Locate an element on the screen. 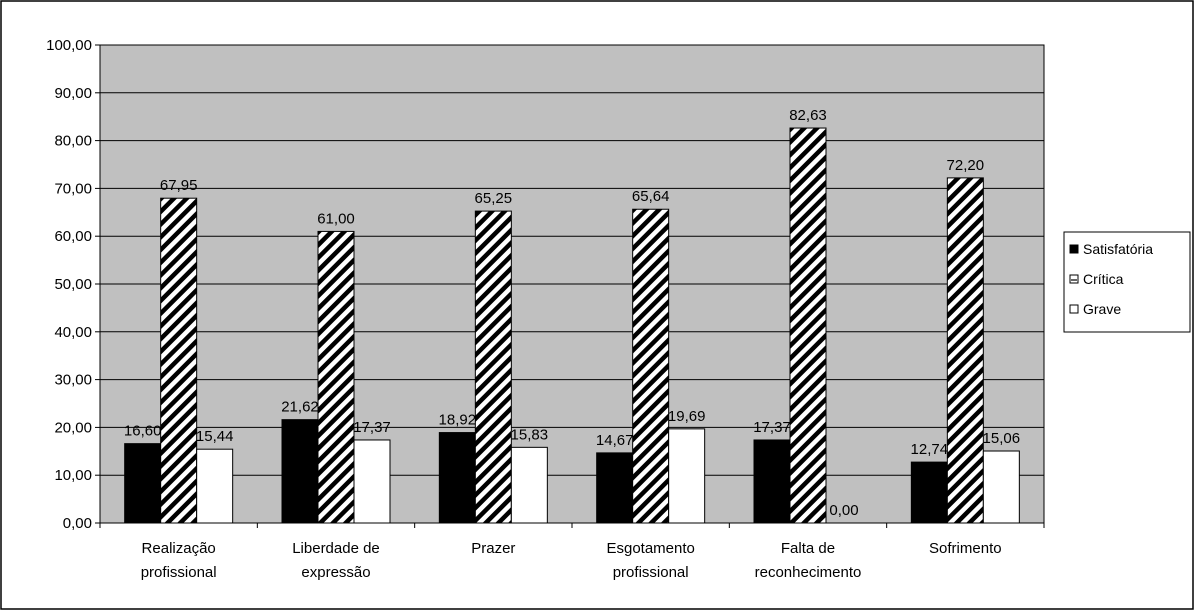 This screenshot has width=1194, height=615. legend: Satisfatória Crítica Grave is located at coordinates (1127, 282).